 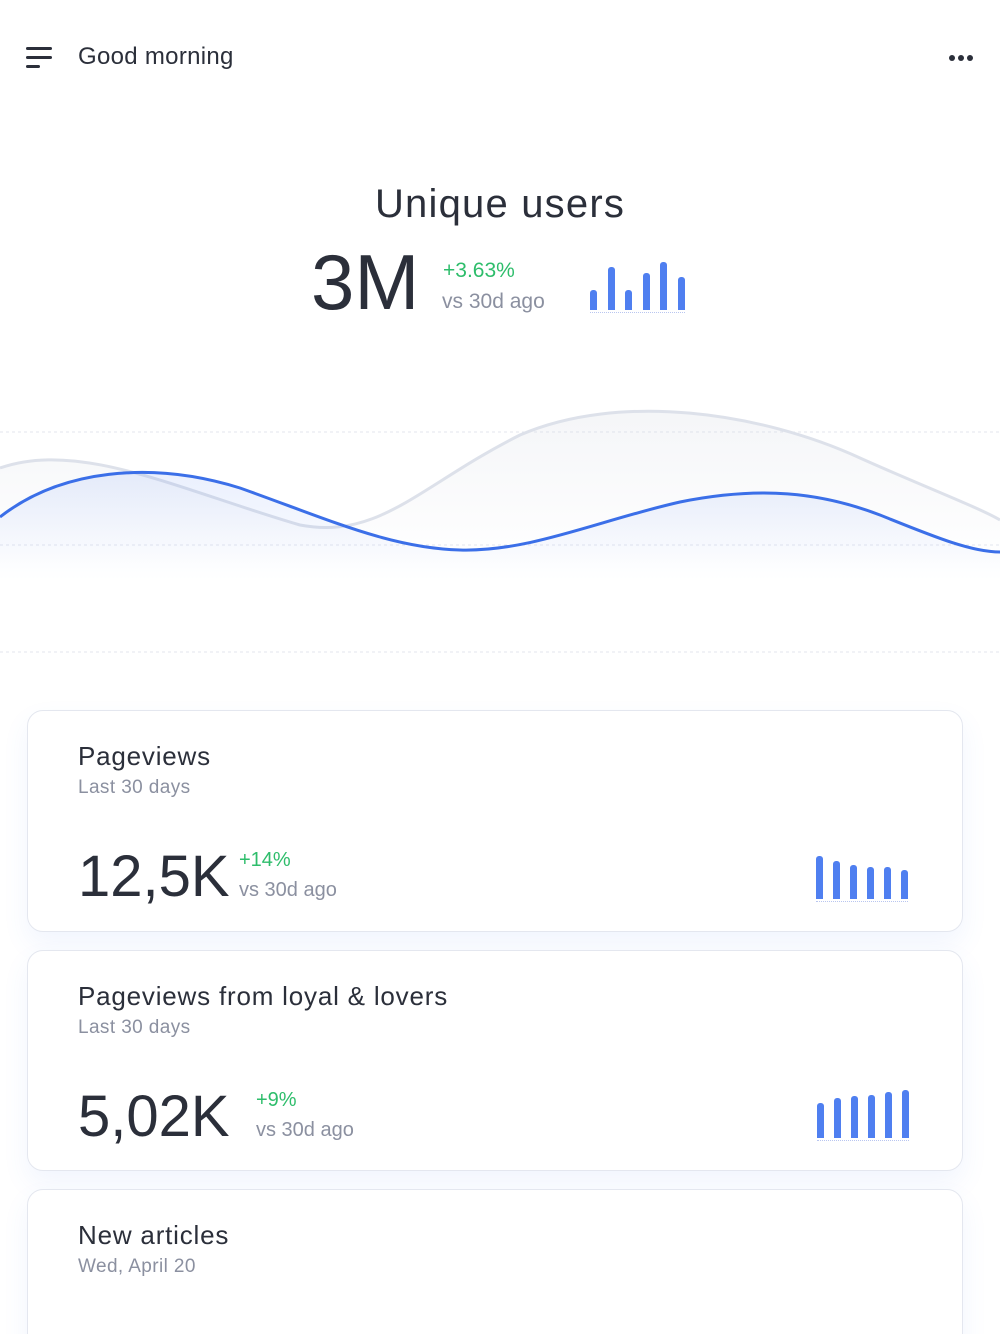 I want to click on primary-area, so click(x=500, y=526).